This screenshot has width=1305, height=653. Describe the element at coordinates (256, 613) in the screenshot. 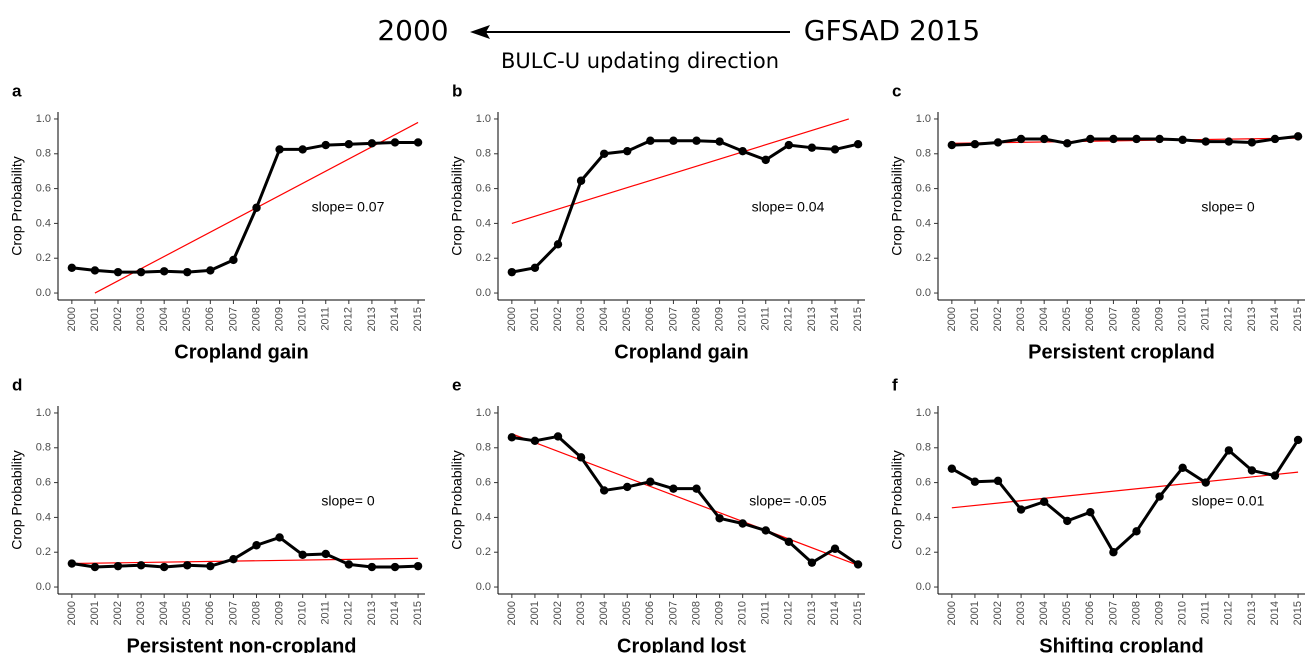

I see `x-tick-label: 2008` at that location.